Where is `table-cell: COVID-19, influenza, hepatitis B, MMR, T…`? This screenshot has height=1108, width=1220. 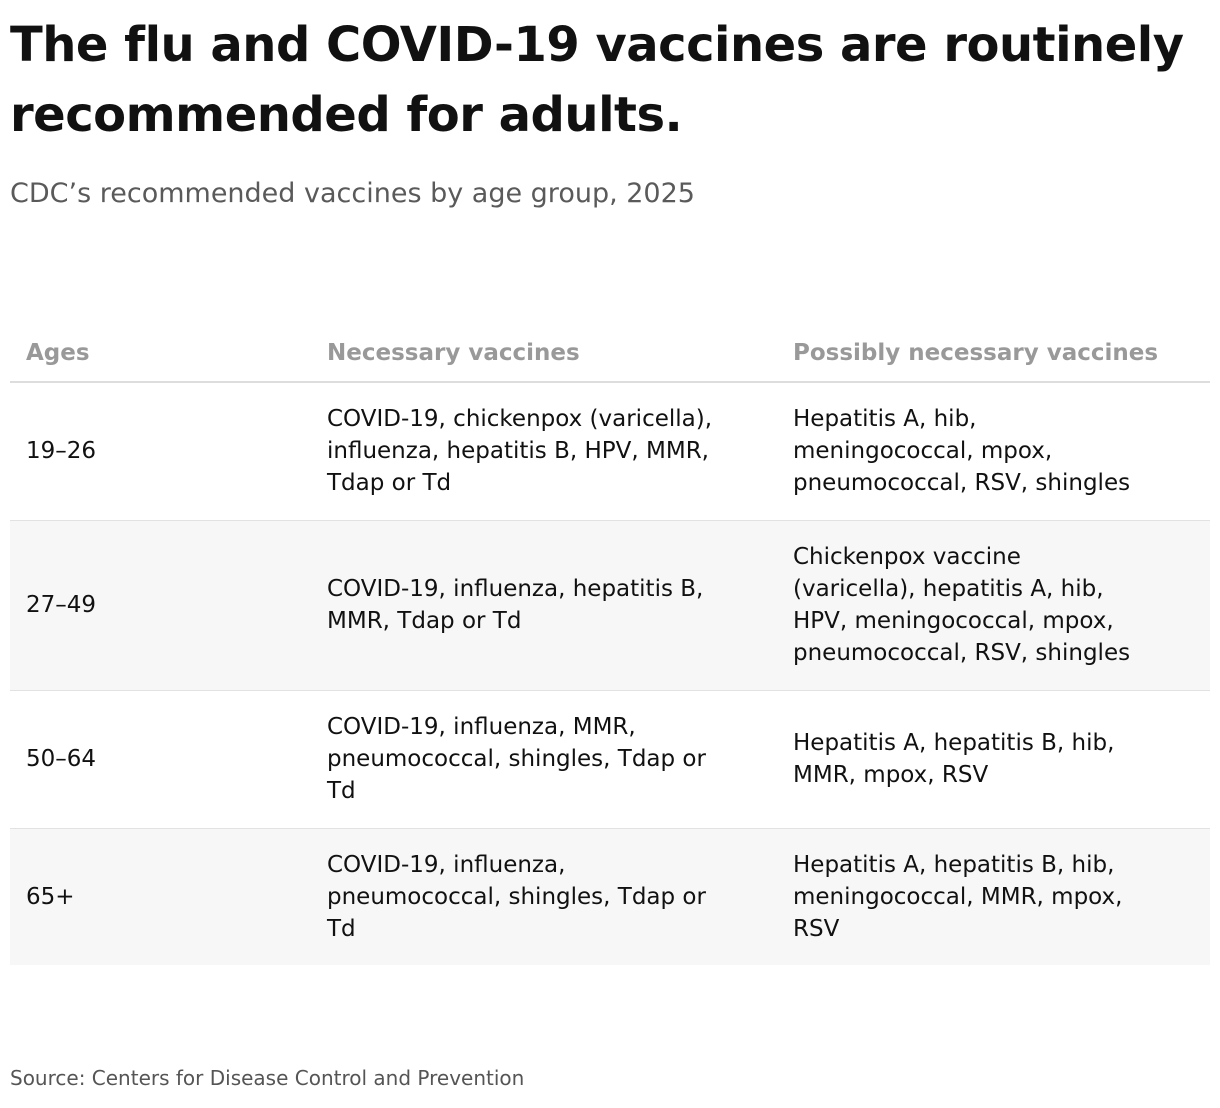 table-cell: COVID-19, influenza, hepatitis B, MMR, T… is located at coordinates (515, 605).